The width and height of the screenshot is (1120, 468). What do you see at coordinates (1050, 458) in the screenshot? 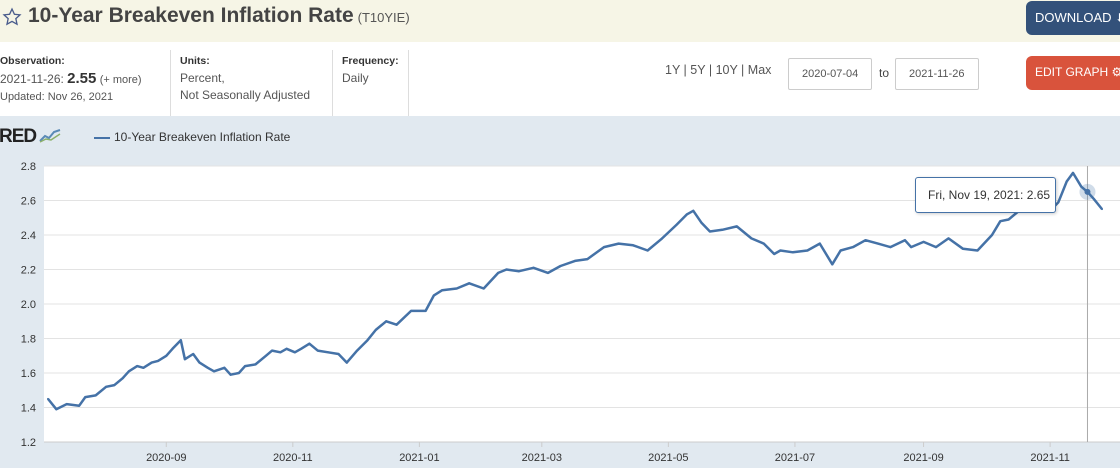
I see `x-tick-label: 2021-11` at bounding box center [1050, 458].